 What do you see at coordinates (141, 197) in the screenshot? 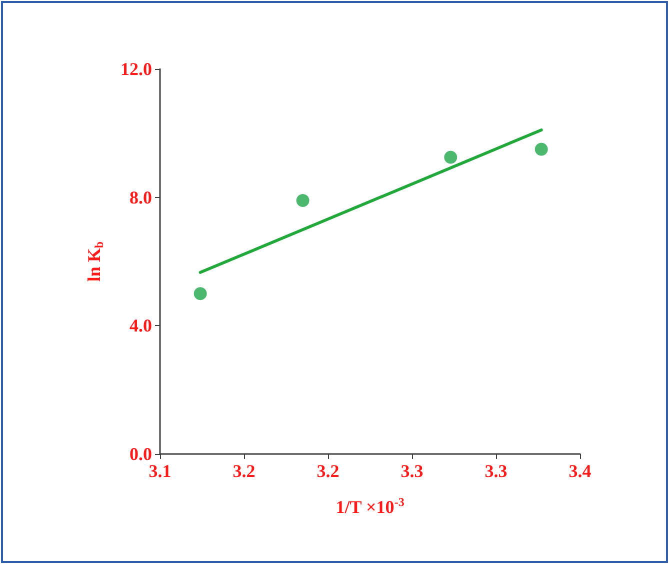
I see `y-tick-label: 8.0` at bounding box center [141, 197].